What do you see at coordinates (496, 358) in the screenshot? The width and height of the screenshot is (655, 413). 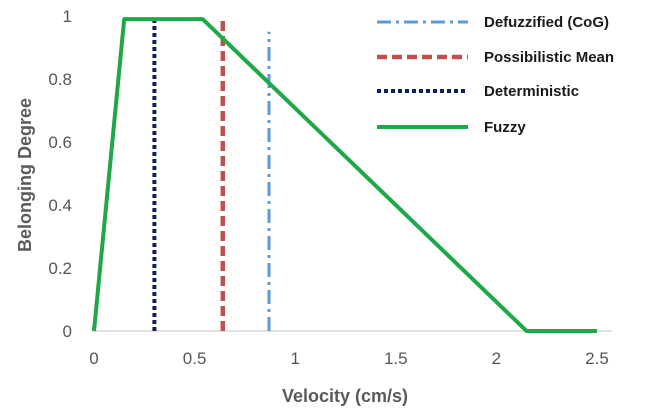 I see `x-tick-label: 2` at bounding box center [496, 358].